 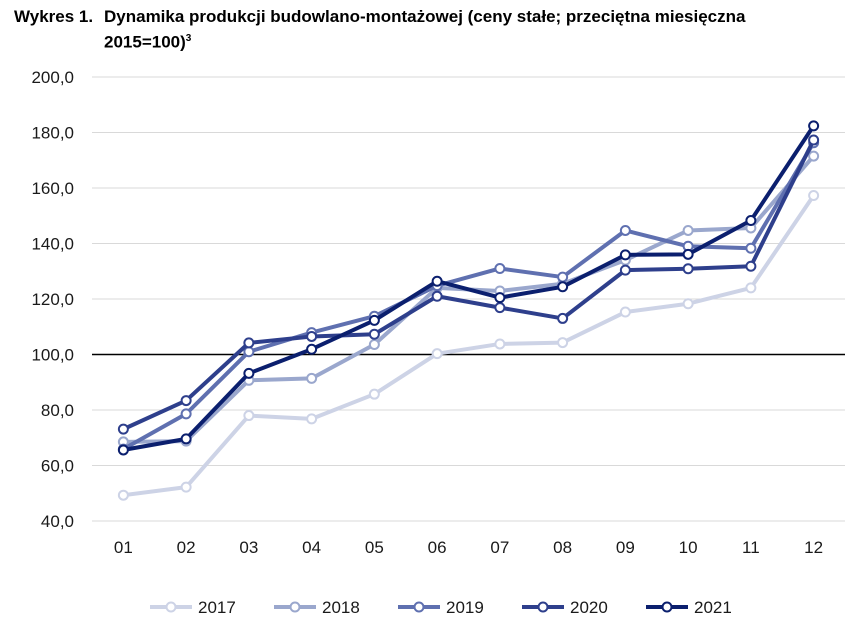 What do you see at coordinates (341, 607) in the screenshot?
I see `legend-label: 2018` at bounding box center [341, 607].